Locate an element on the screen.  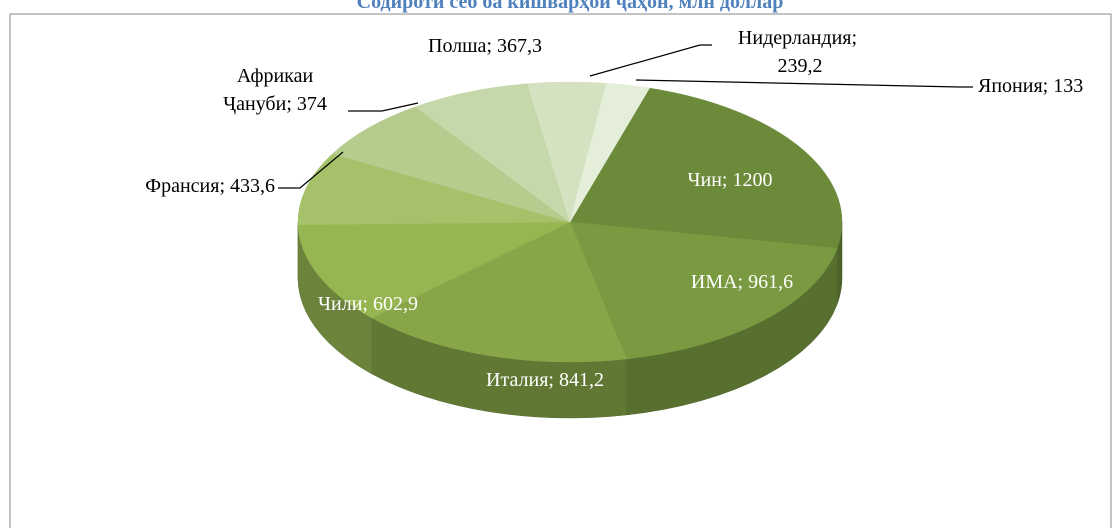
data-label: Япония; 133 is located at coordinates (1030, 86).